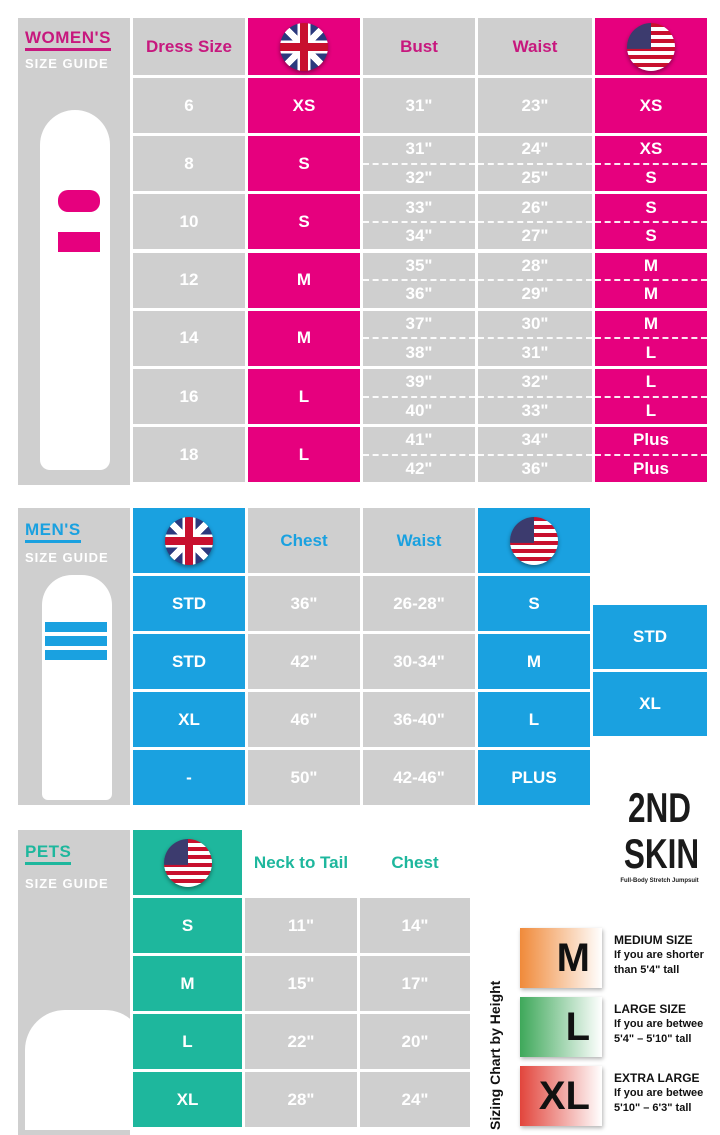  I want to click on bust-cell-value: 41", so click(419, 440).